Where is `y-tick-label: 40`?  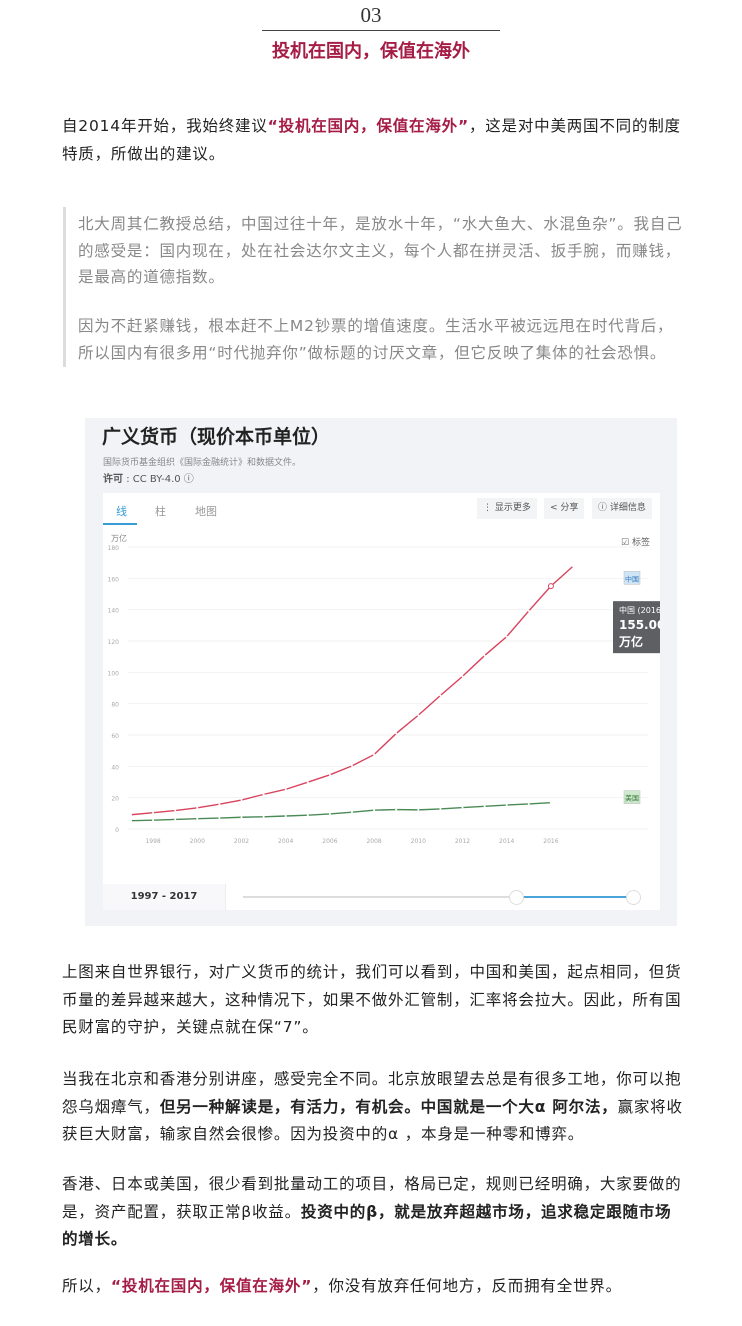 y-tick-label: 40 is located at coordinates (115, 767).